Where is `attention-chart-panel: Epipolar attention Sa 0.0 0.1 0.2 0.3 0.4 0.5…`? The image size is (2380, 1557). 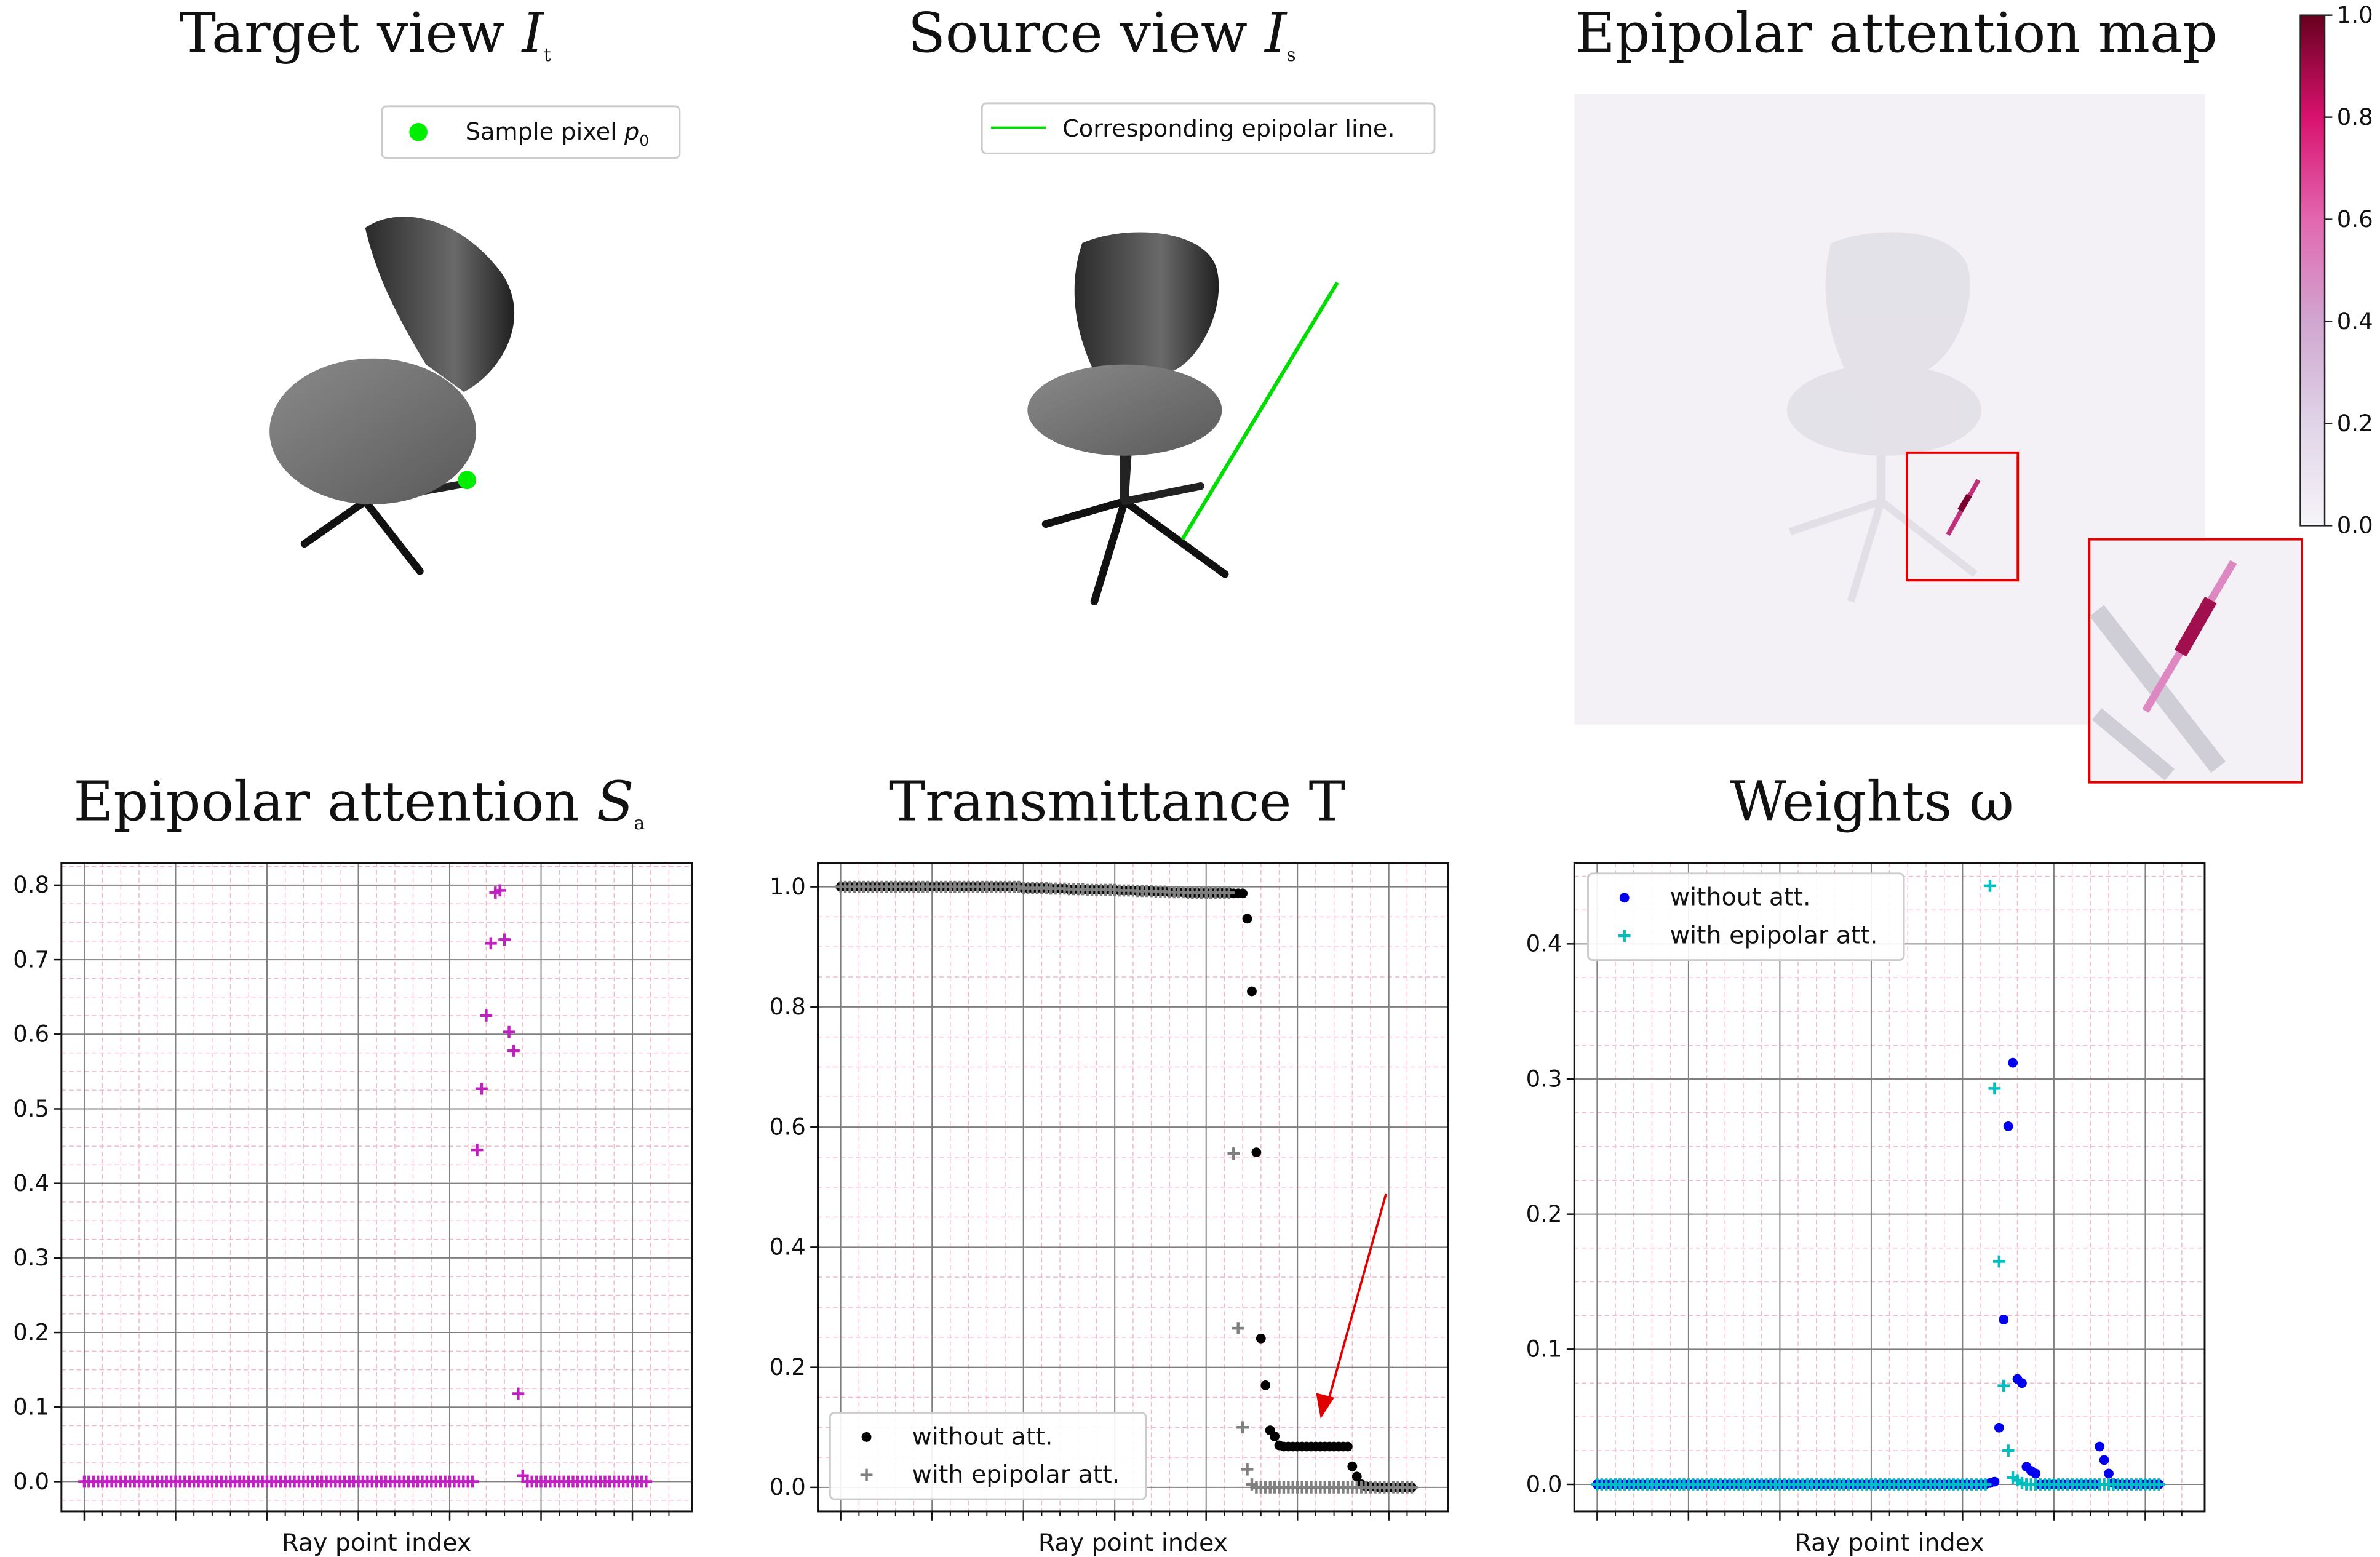 attention-chart-panel: Epipolar attention Sa 0.0 0.1 0.2 0.3 0.4 0.5… is located at coordinates (353, 1163).